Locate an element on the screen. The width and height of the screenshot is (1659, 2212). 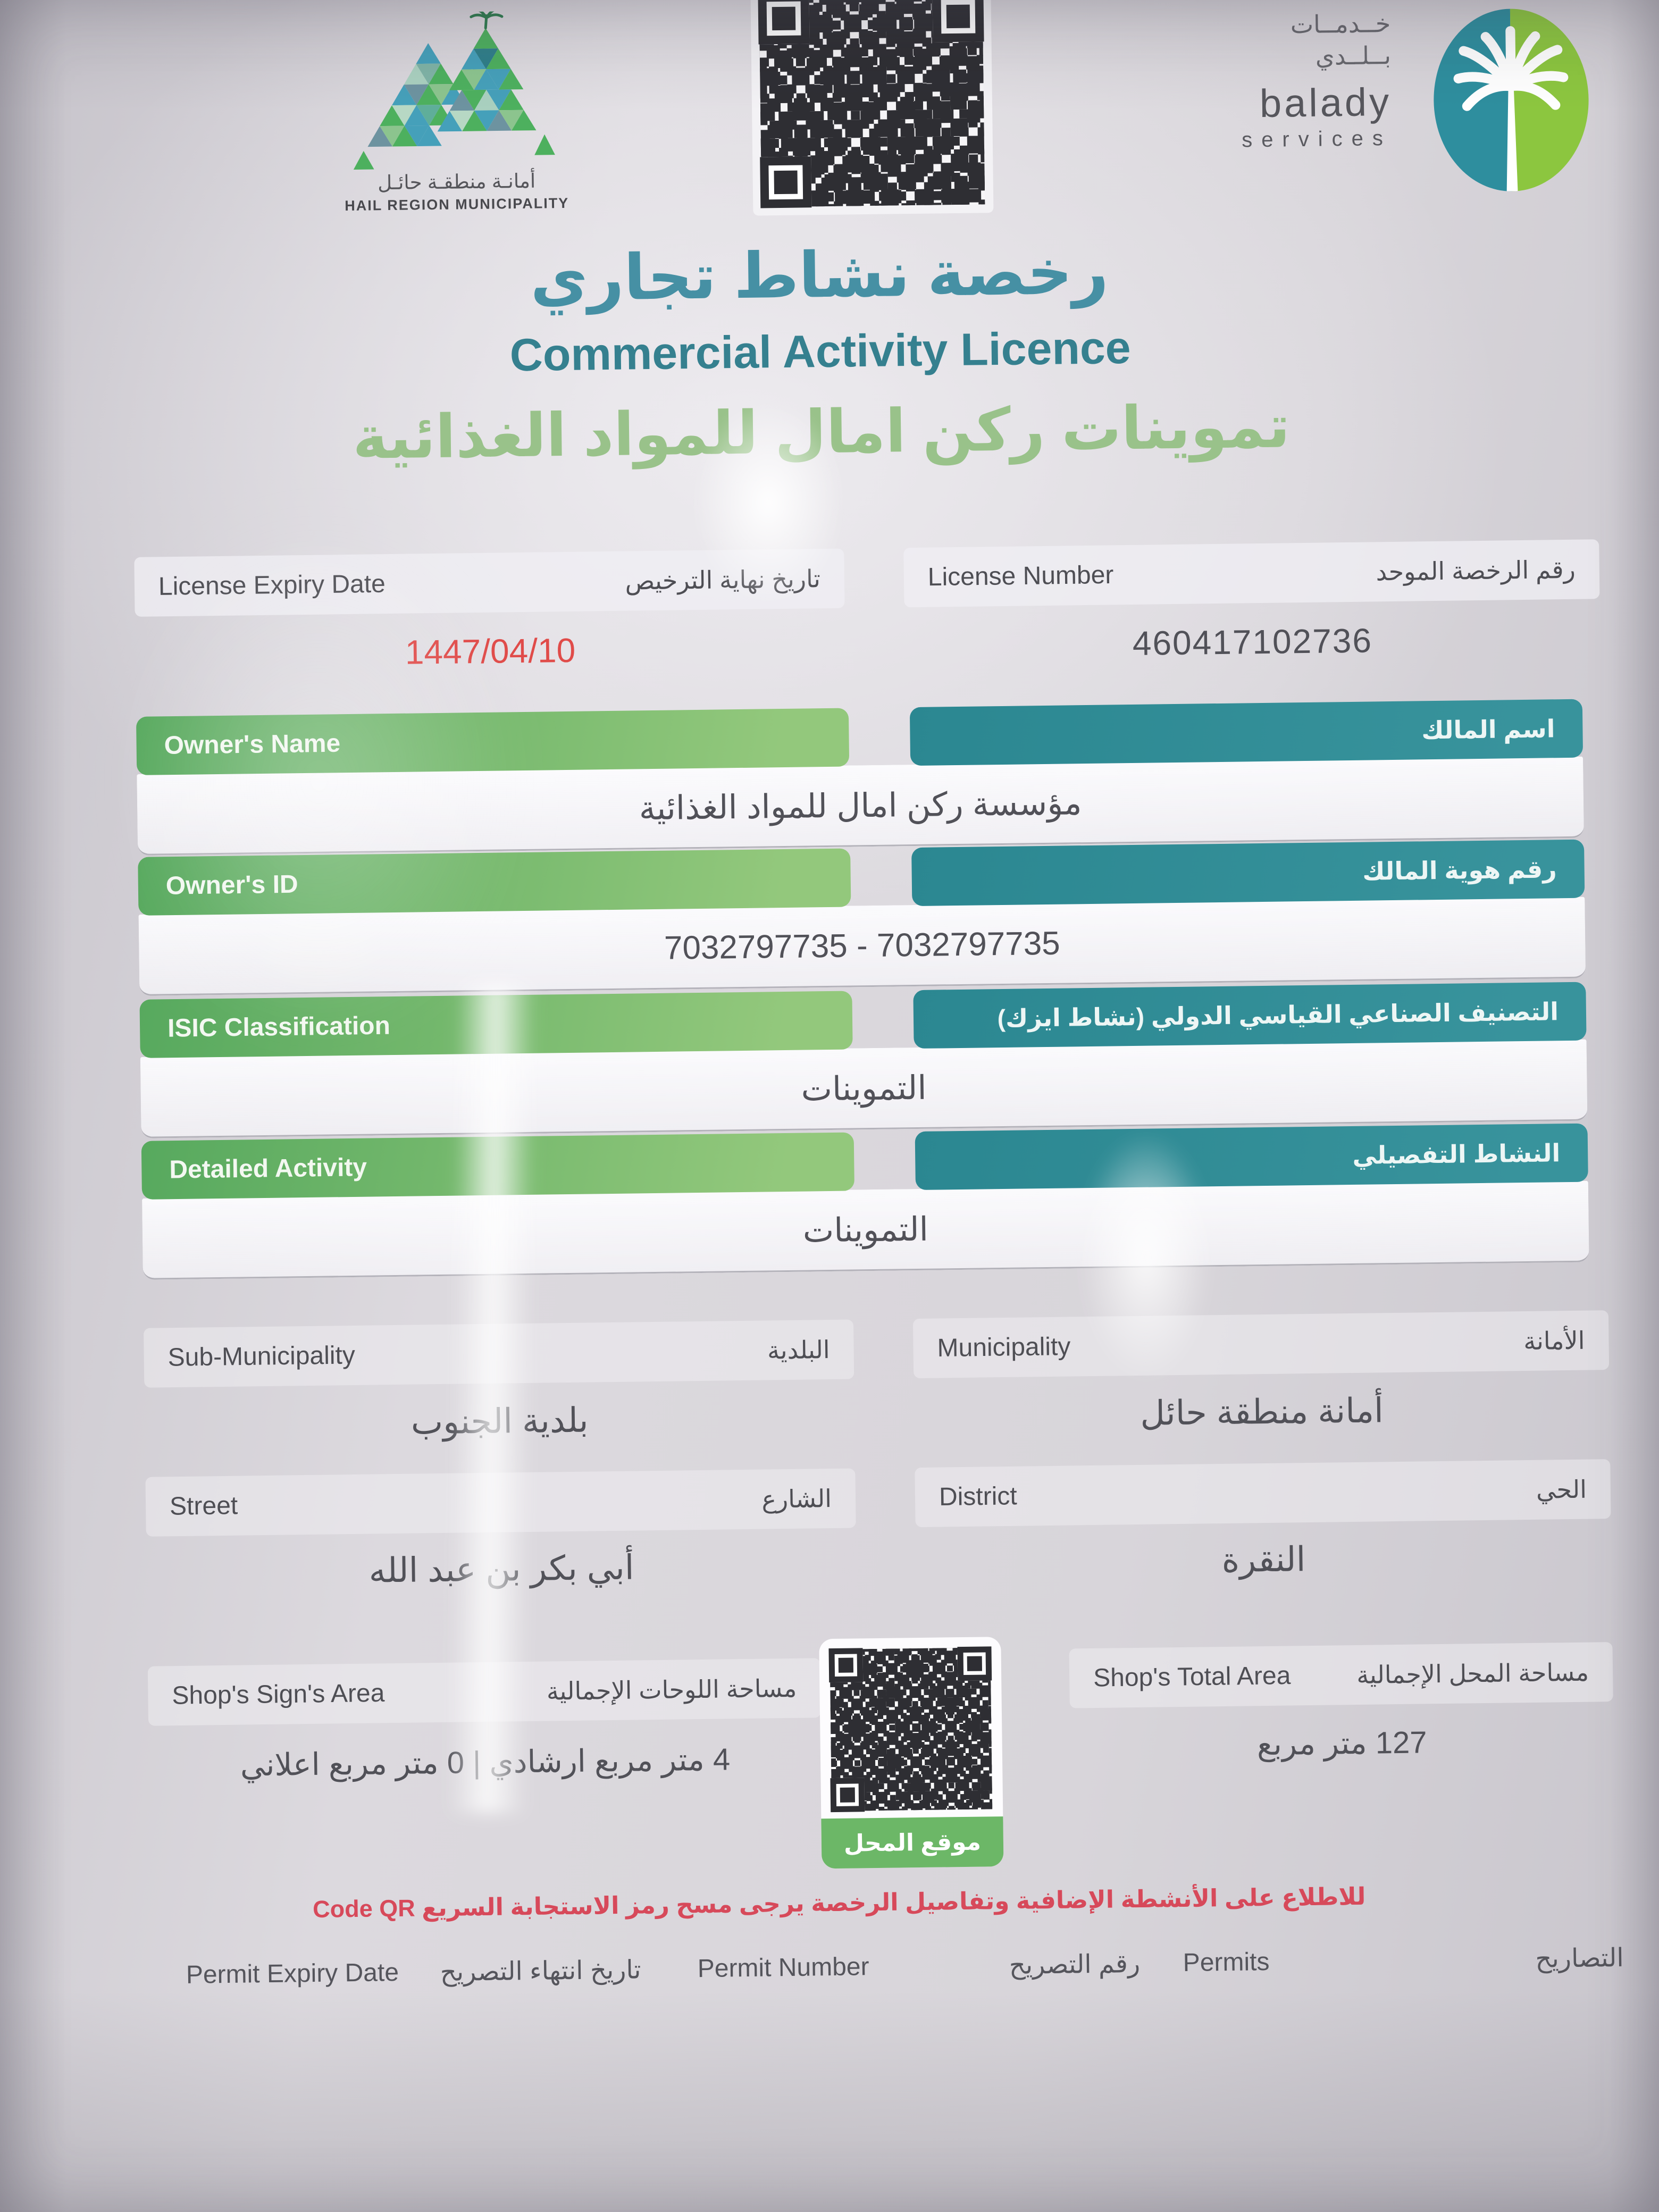
balady-wordmark: balady is located at coordinates (1325, 102).